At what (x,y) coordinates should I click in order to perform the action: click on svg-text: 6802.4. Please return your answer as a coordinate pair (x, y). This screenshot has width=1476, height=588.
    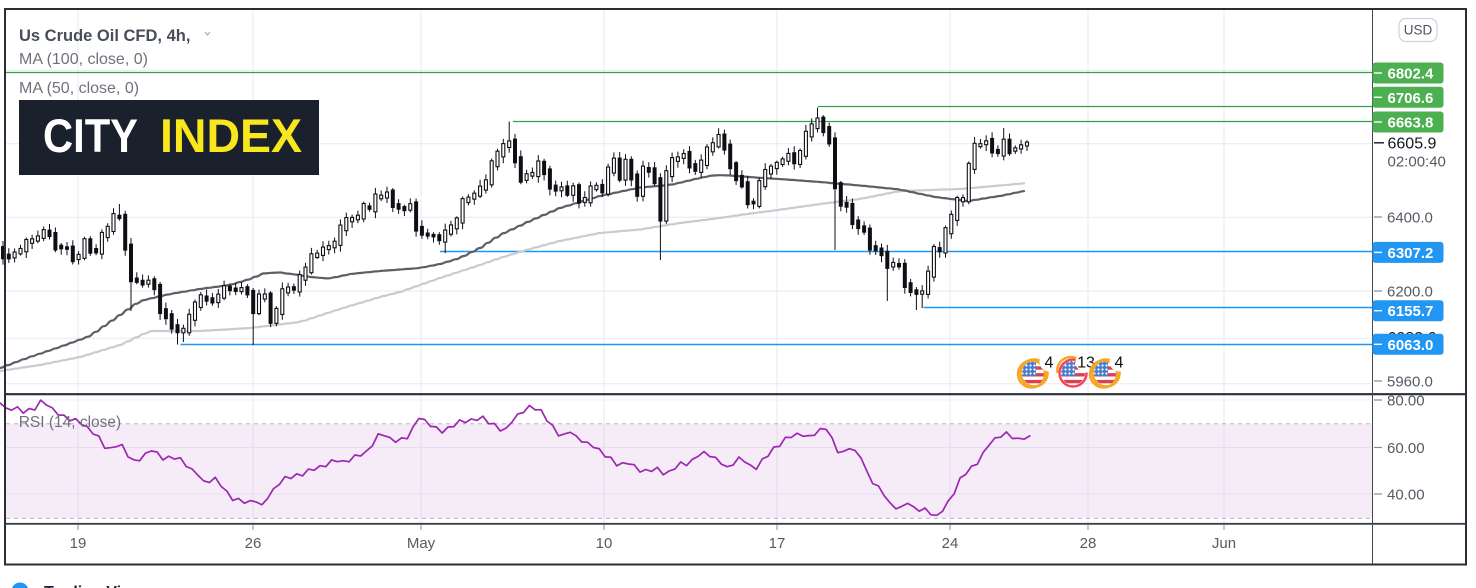
    Looking at the image, I should click on (1411, 74).